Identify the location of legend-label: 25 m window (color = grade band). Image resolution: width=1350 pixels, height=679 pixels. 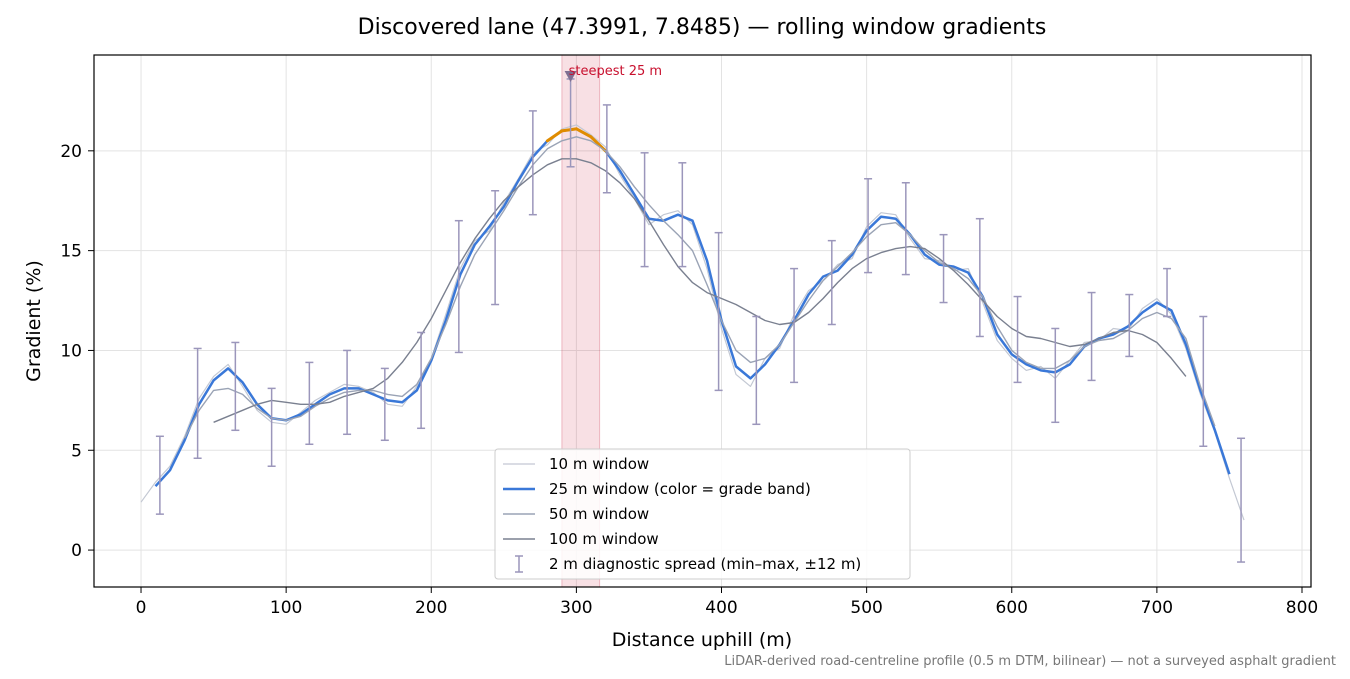
(680, 489).